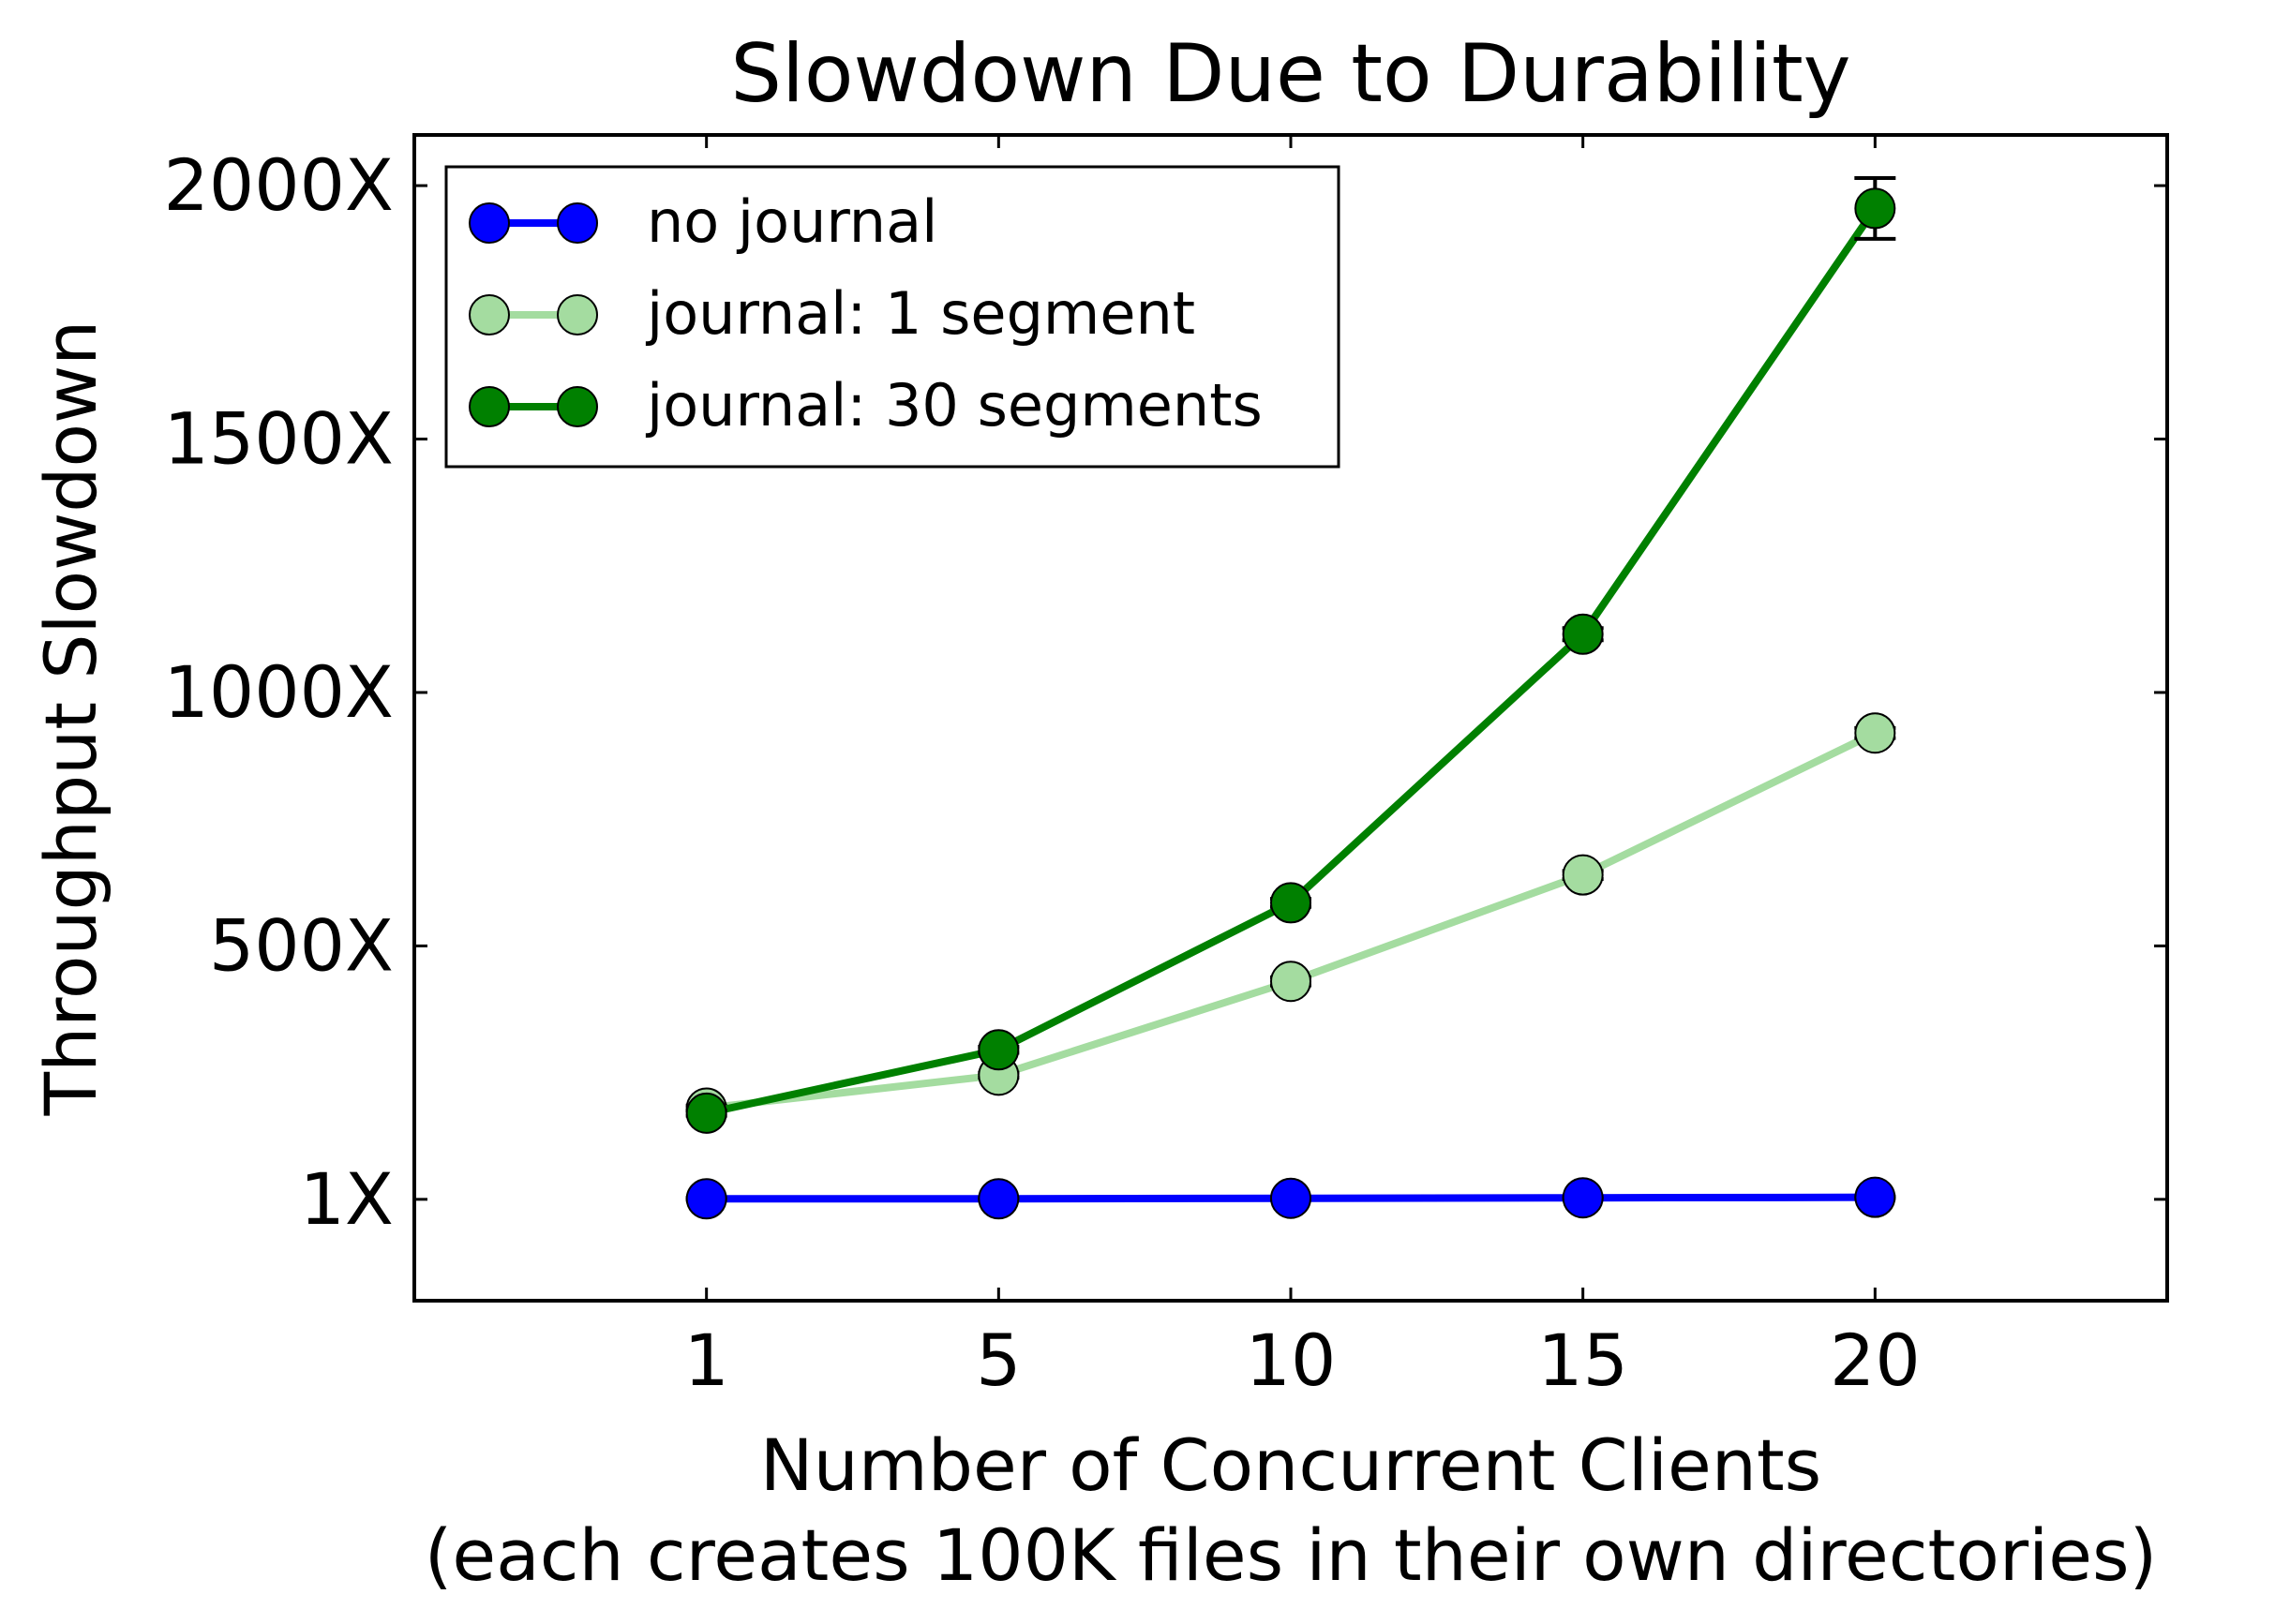  I want to click on y-tick-label: 1500X, so click(279, 439).